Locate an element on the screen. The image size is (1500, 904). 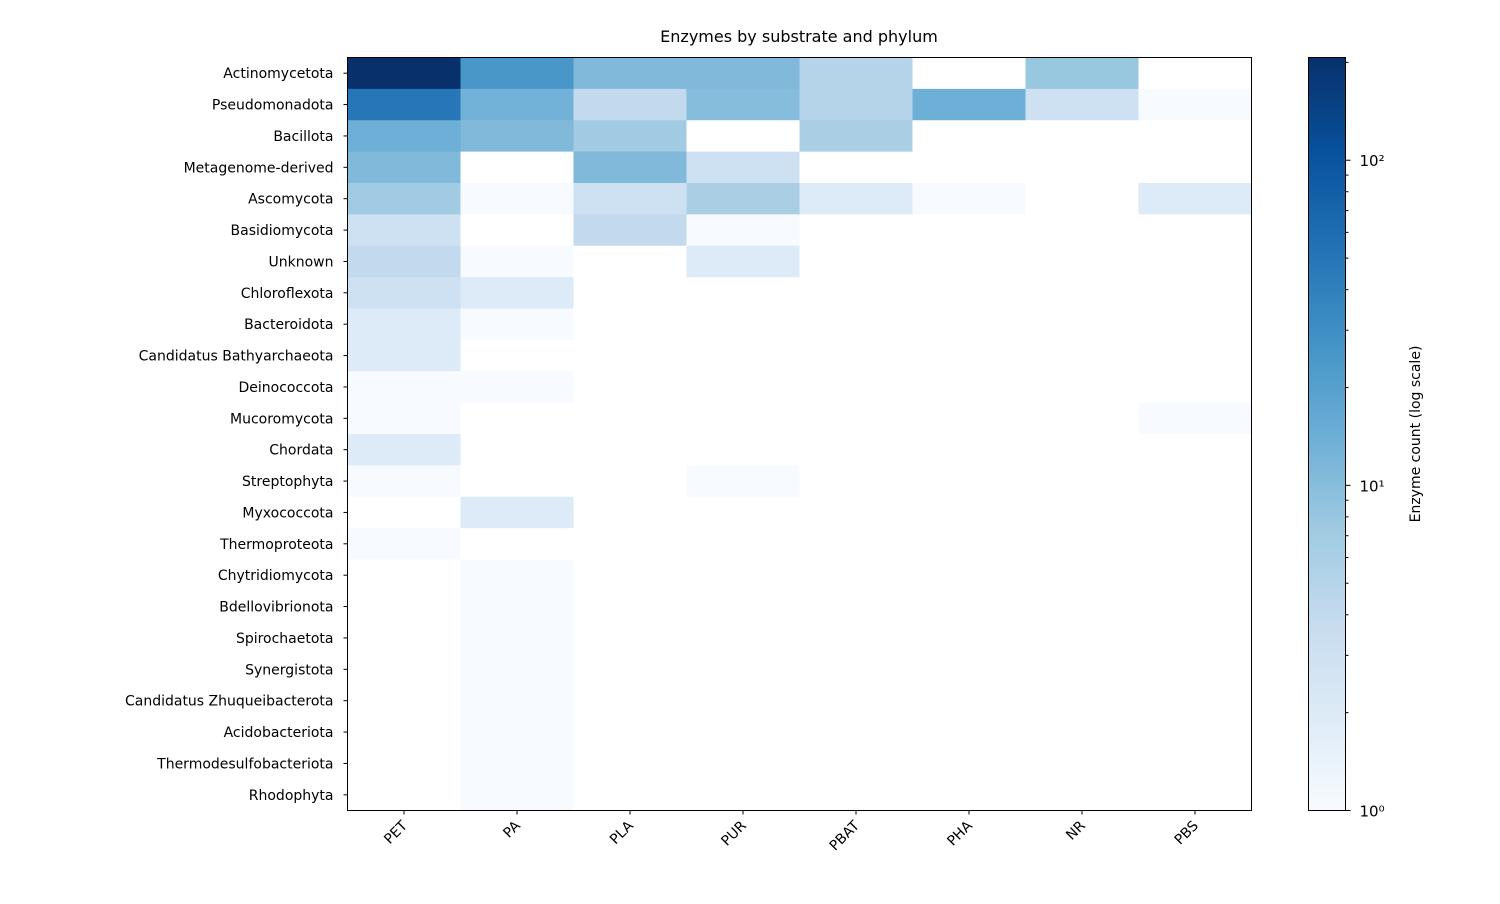
y-tick-label: Ascomycota is located at coordinates (290, 200).